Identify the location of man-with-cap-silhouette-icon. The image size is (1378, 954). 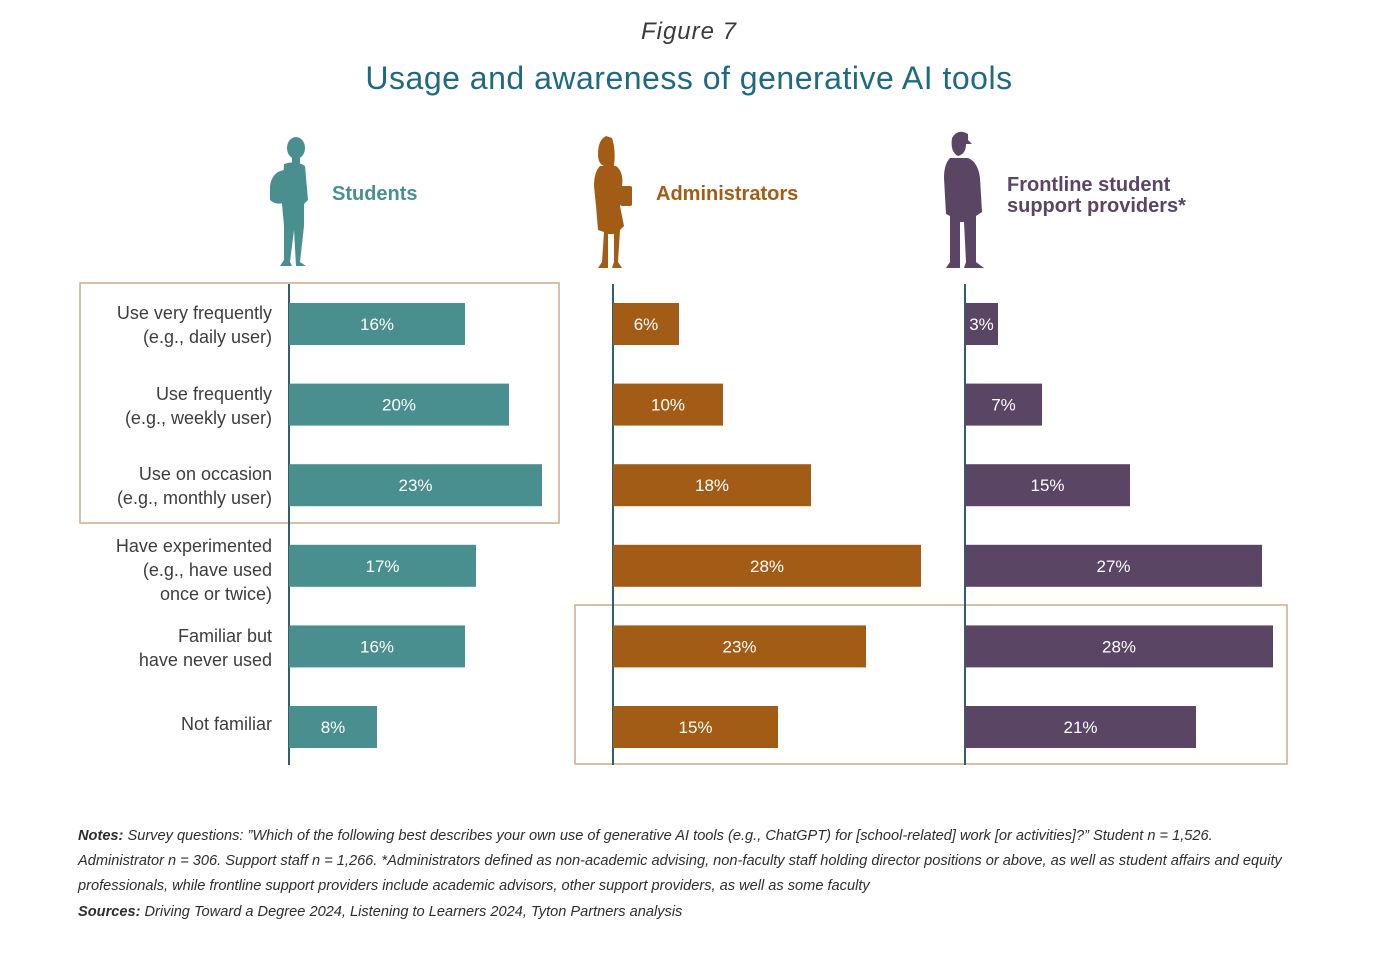
(964, 199).